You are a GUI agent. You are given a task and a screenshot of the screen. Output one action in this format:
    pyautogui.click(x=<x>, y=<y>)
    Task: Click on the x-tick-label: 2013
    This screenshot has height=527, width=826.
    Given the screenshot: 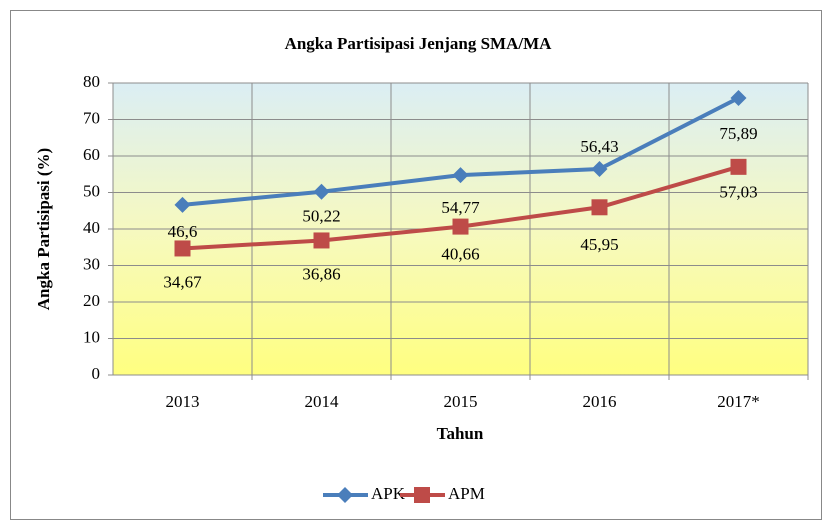 What is the action you would take?
    pyautogui.click(x=183, y=401)
    